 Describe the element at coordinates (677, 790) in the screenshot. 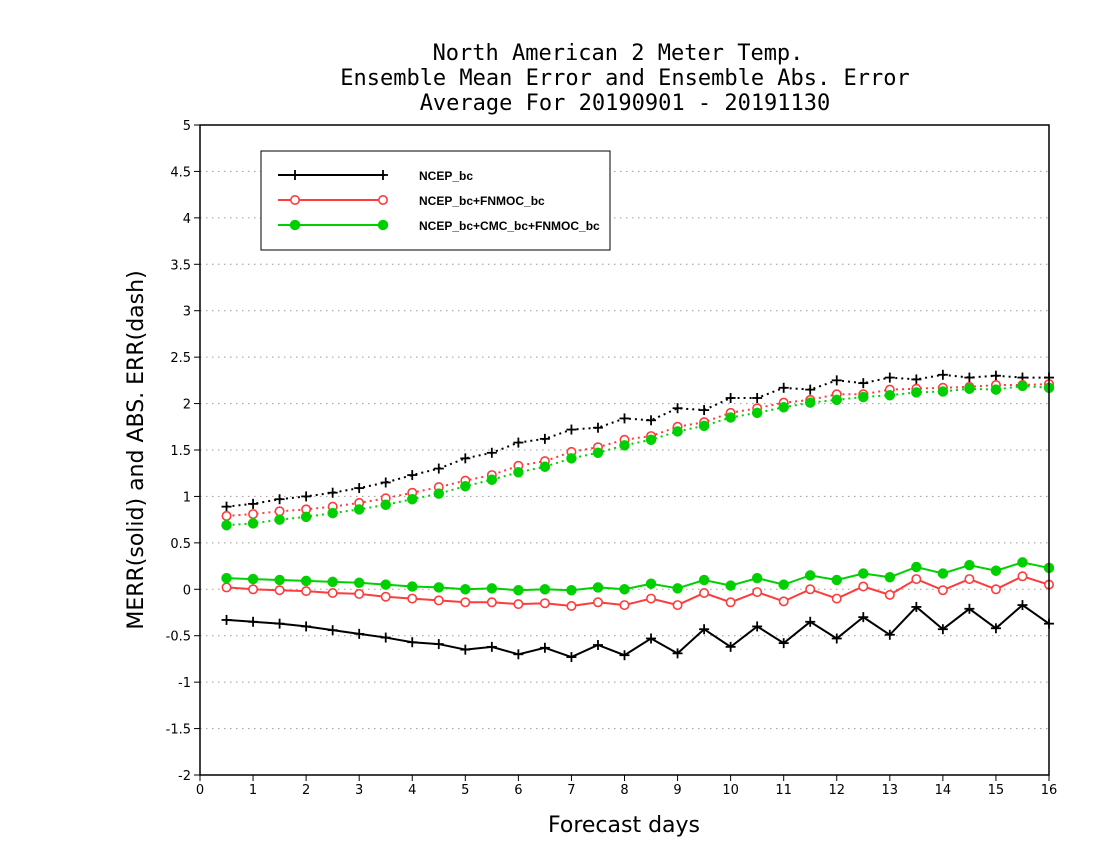

I see `x-tick-label: 9` at that location.